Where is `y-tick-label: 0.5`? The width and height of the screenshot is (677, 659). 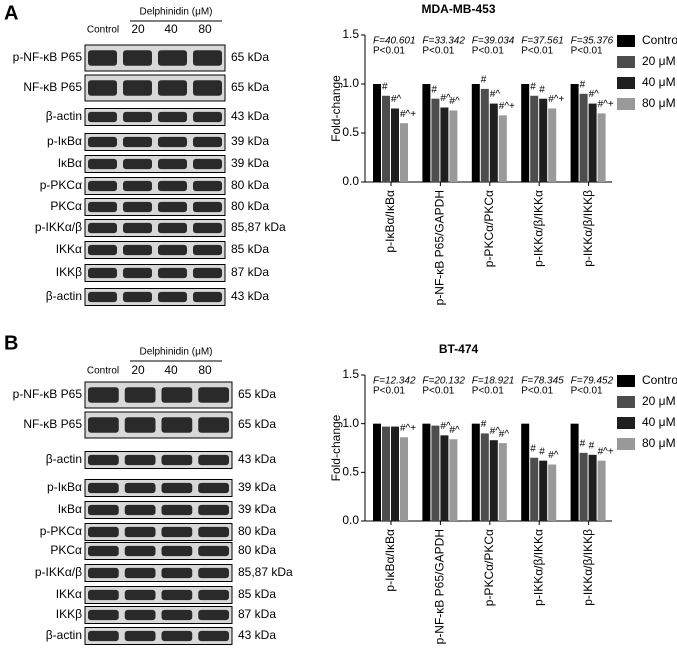
y-tick-label: 0.5 is located at coordinates (350, 132).